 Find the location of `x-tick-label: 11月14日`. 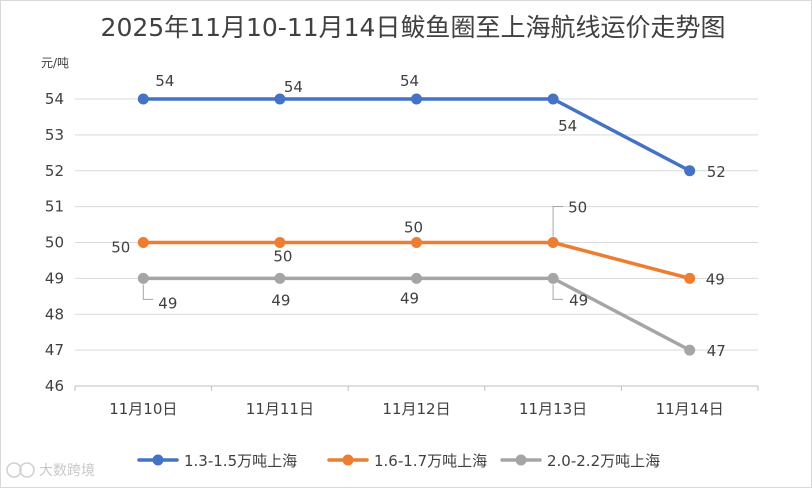

x-tick-label: 11月14日 is located at coordinates (690, 409).